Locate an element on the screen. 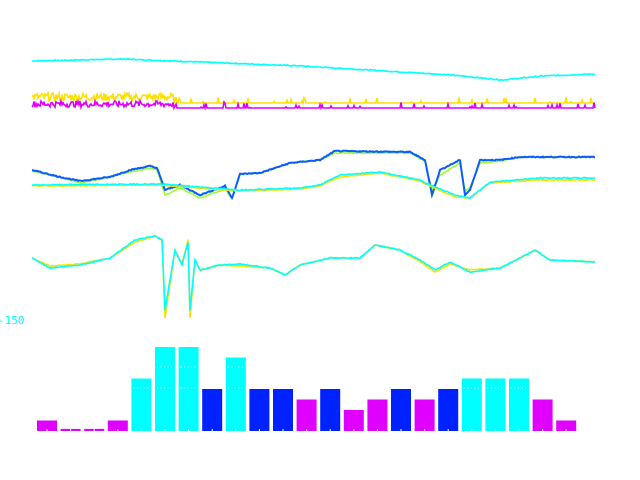  top-series-cyan-line is located at coordinates (313, 69).